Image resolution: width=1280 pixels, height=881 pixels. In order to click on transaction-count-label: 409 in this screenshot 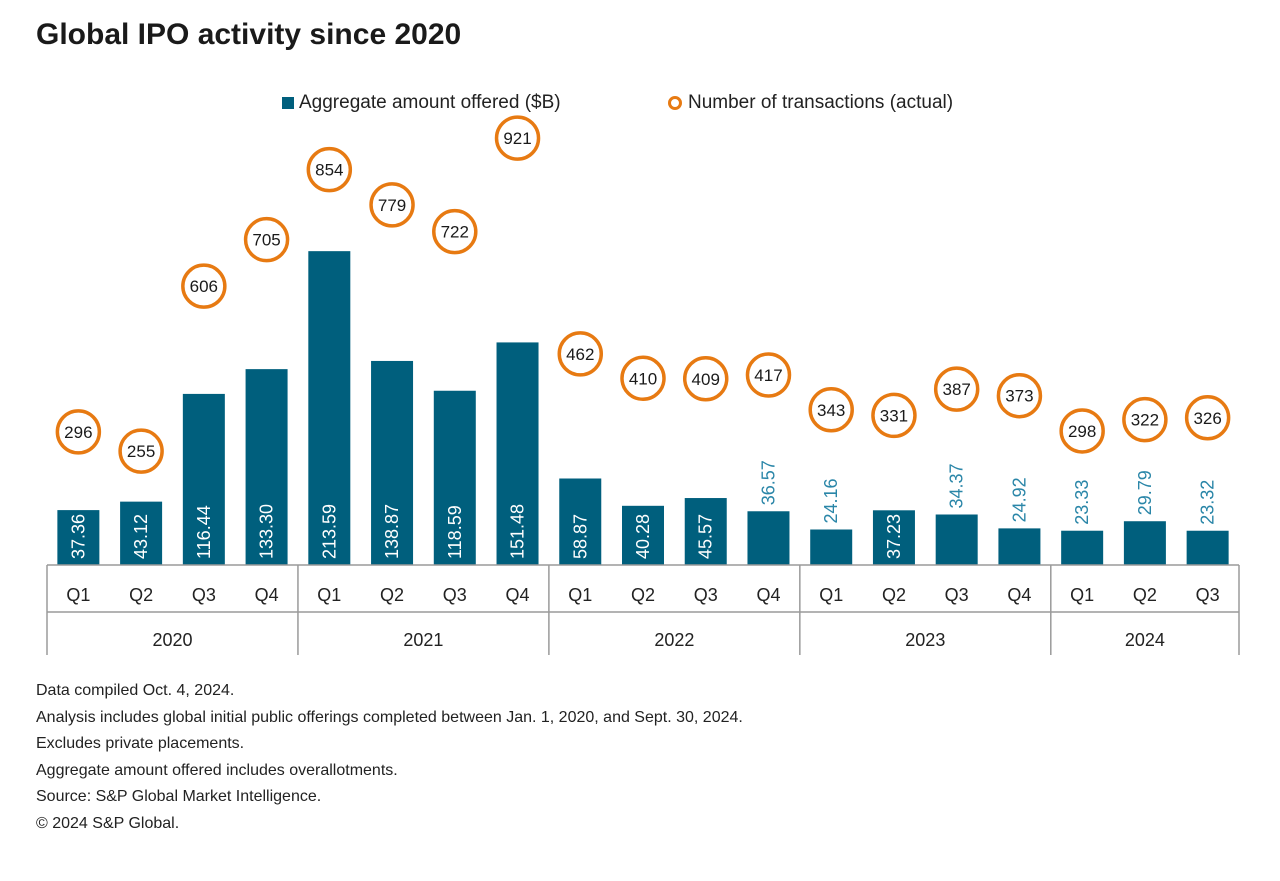, I will do `click(706, 379)`.